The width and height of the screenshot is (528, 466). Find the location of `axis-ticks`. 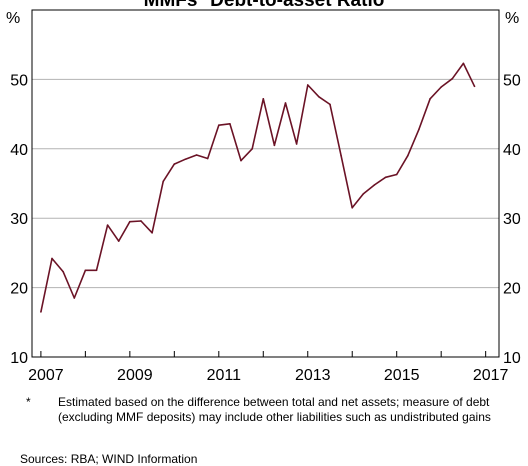

axis-ticks is located at coordinates (263, 354).